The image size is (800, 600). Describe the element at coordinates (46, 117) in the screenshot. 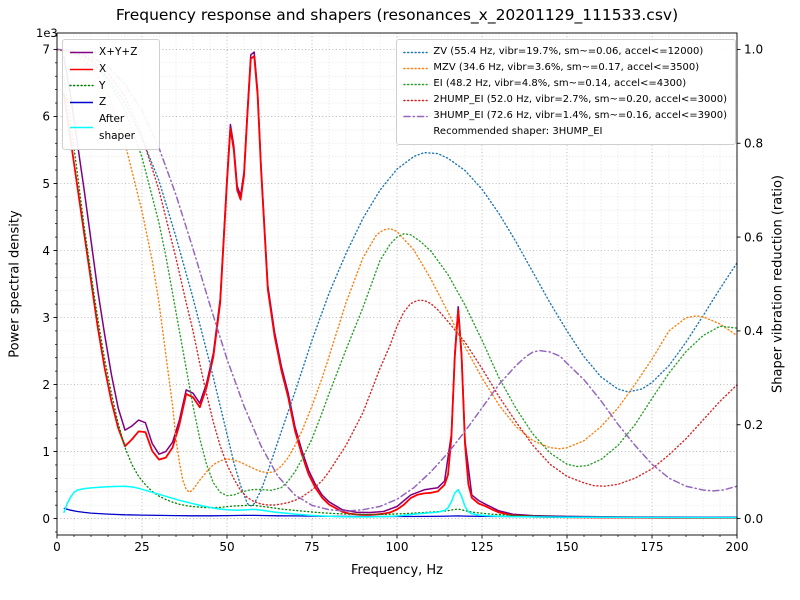

I see `y-left-tick-label: 6` at that location.